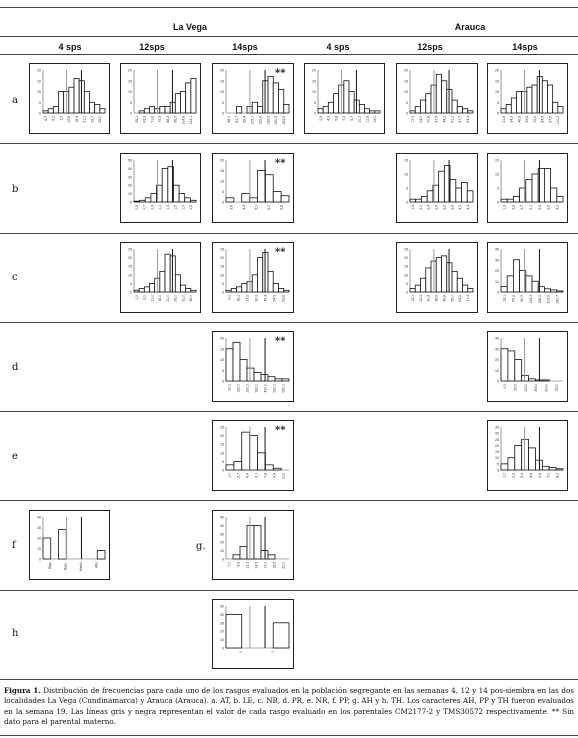 Image resolution: width=578 pixels, height=738 pixels. What do you see at coordinates (413, 207) in the screenshot?
I see `x-tick-label: 1,6` at bounding box center [413, 207].